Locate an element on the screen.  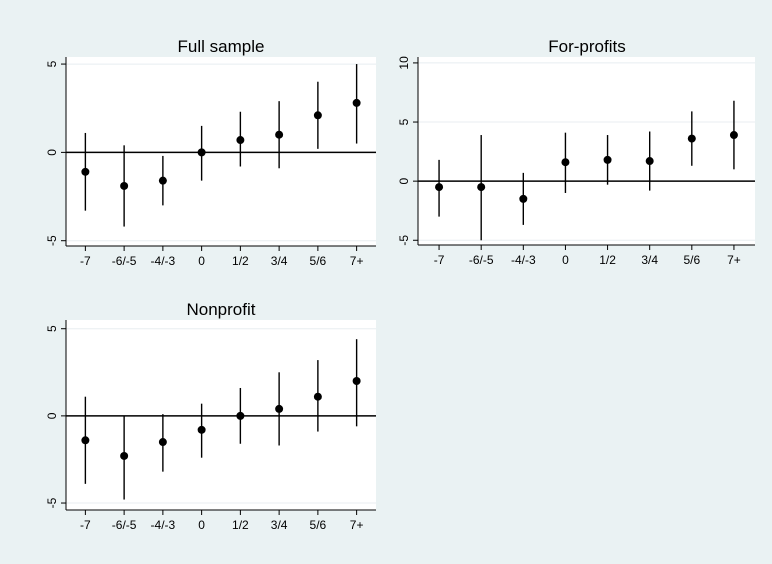
panel-title: Nonprofit is located at coordinates (221, 309).